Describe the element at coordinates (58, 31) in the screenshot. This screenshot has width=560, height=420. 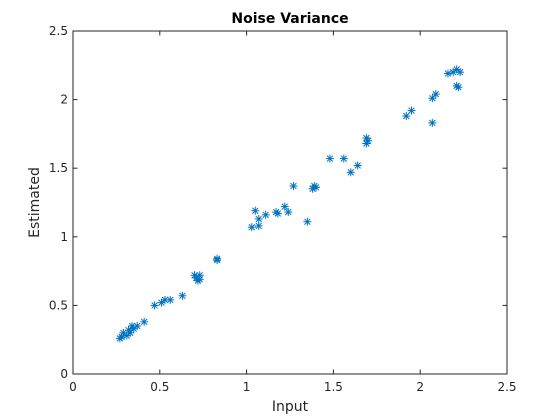
I see `y-tick-label: 2.5` at that location.